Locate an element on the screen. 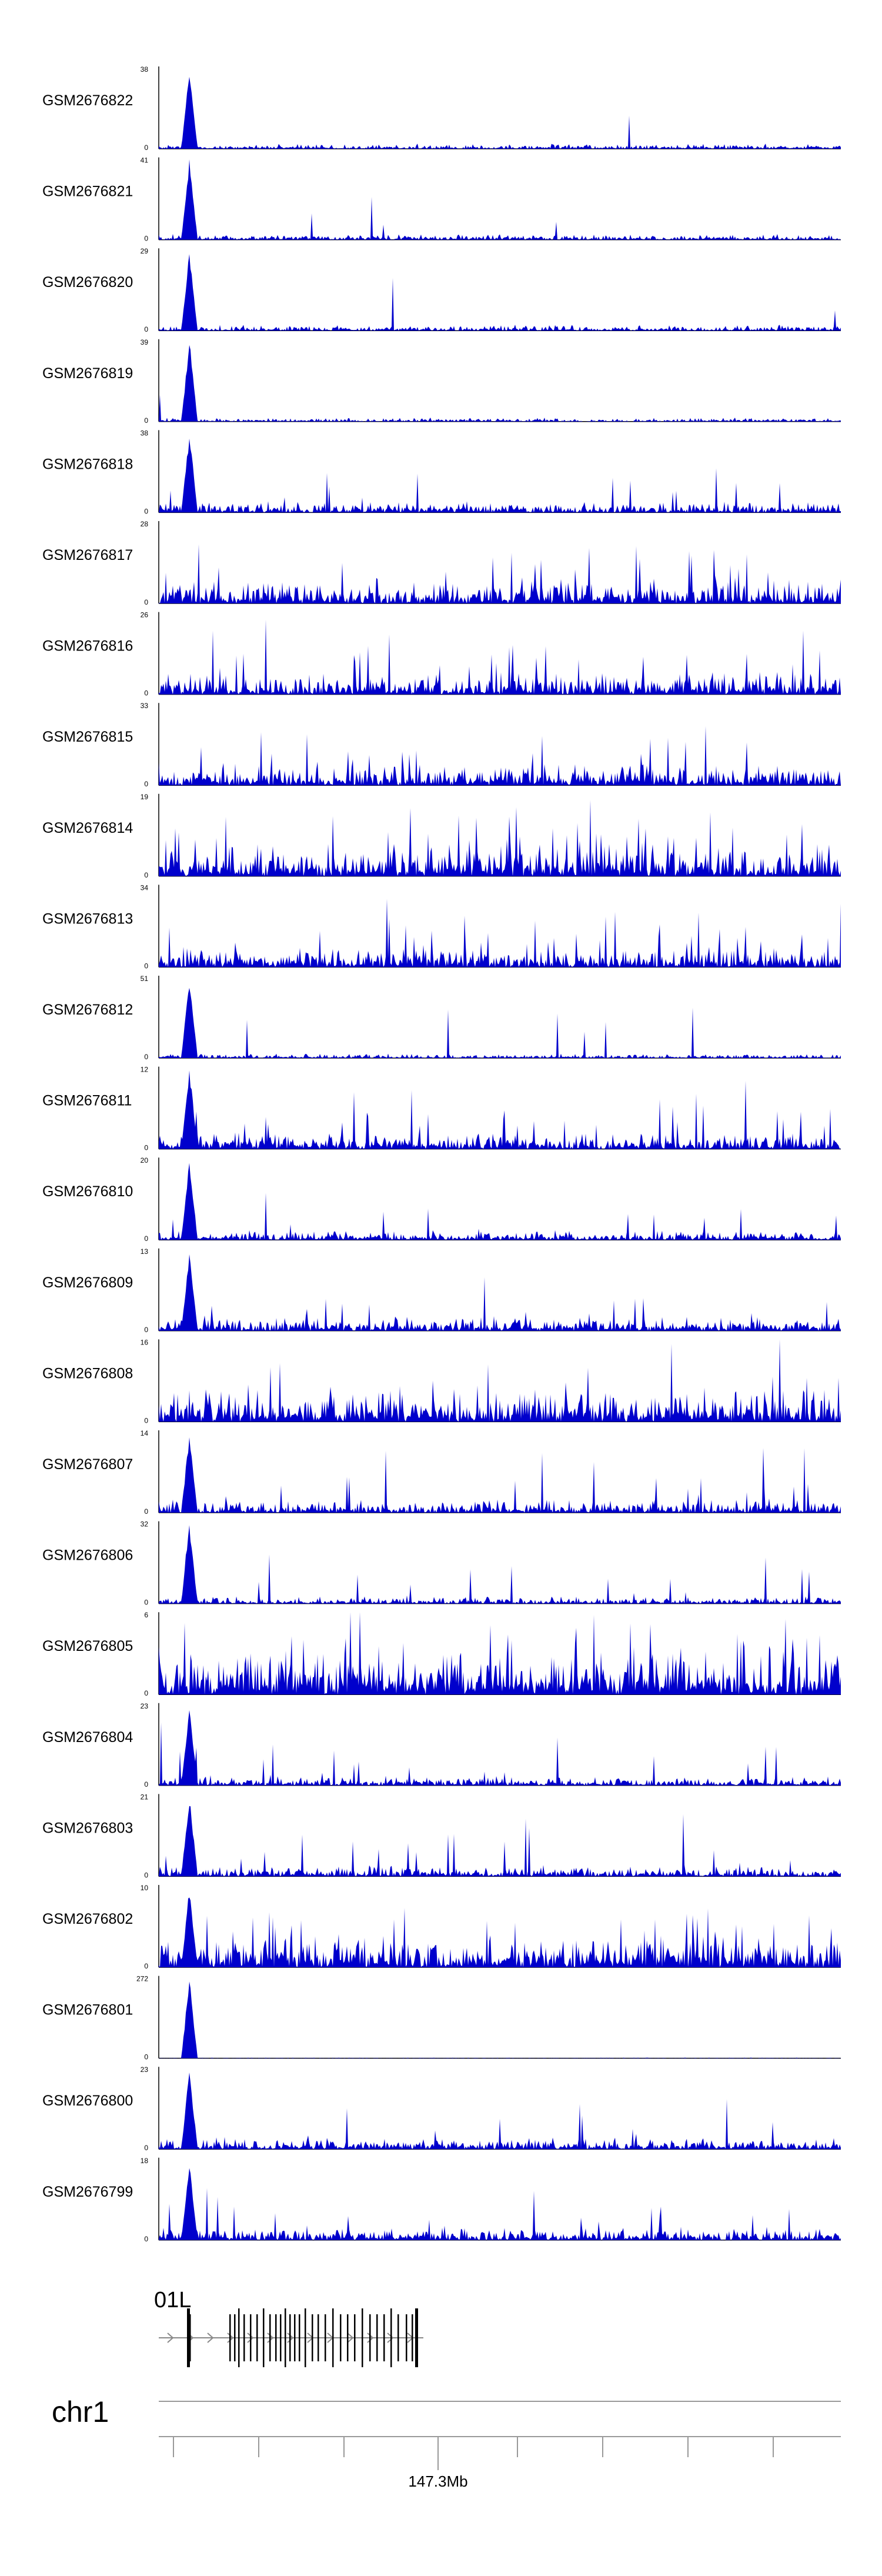 The width and height of the screenshot is (882, 2576). track-ymax-label: 20 is located at coordinates (145, 1160).